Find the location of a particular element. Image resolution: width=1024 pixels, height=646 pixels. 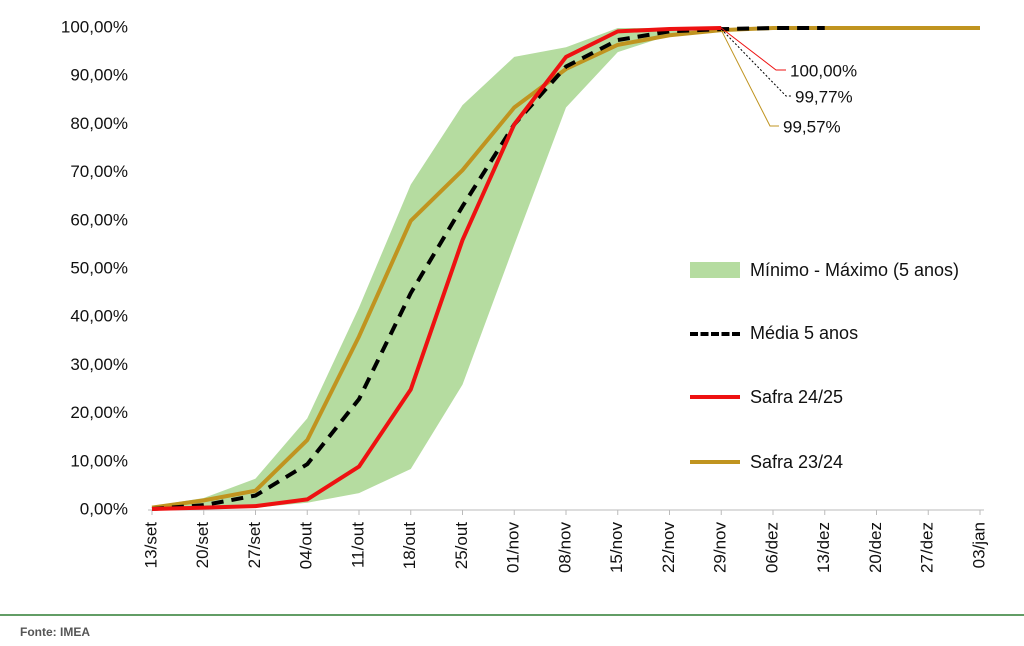

x-tick-label: 20/set is located at coordinates (202, 545).